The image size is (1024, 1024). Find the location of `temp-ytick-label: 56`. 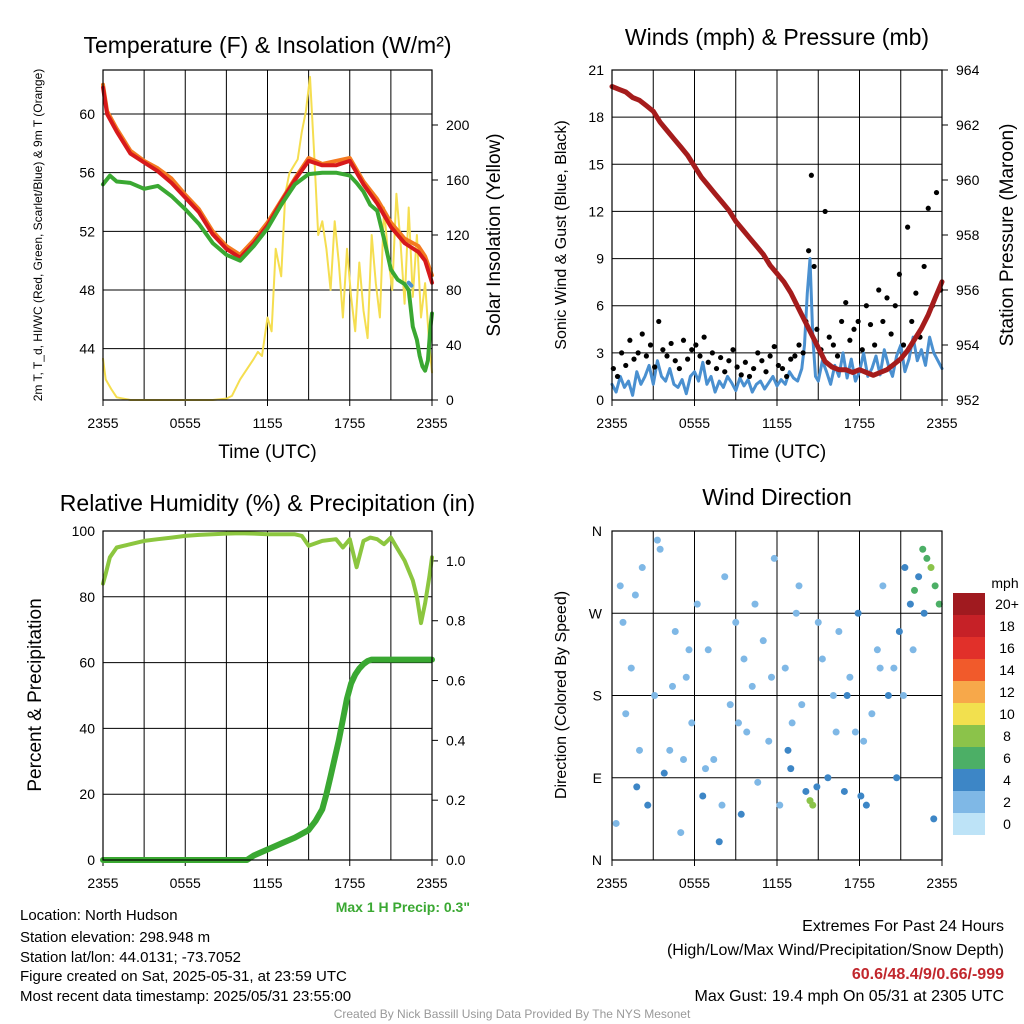

temp-ytick-label: 56 is located at coordinates (87, 173).